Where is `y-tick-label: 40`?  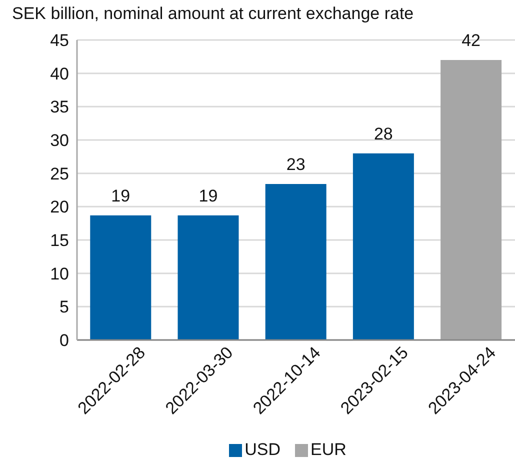 y-tick-label: 40 is located at coordinates (59, 74).